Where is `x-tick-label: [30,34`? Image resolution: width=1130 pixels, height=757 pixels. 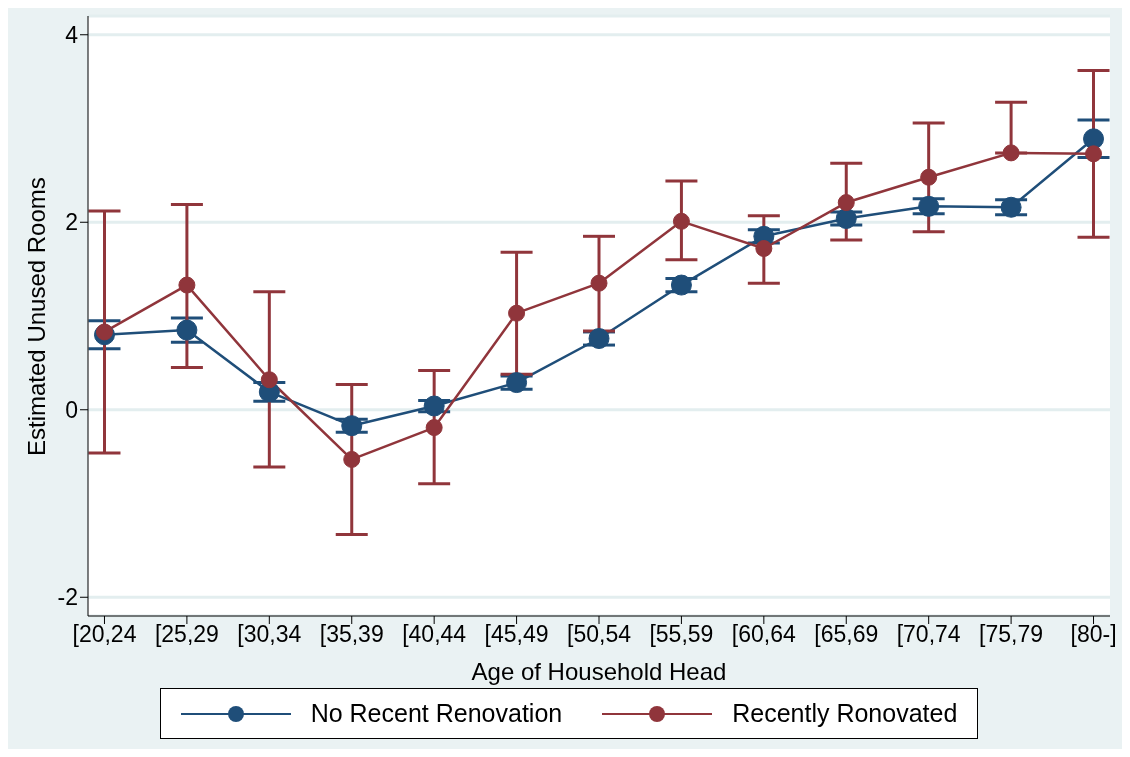
x-tick-label: [30,34 is located at coordinates (269, 634).